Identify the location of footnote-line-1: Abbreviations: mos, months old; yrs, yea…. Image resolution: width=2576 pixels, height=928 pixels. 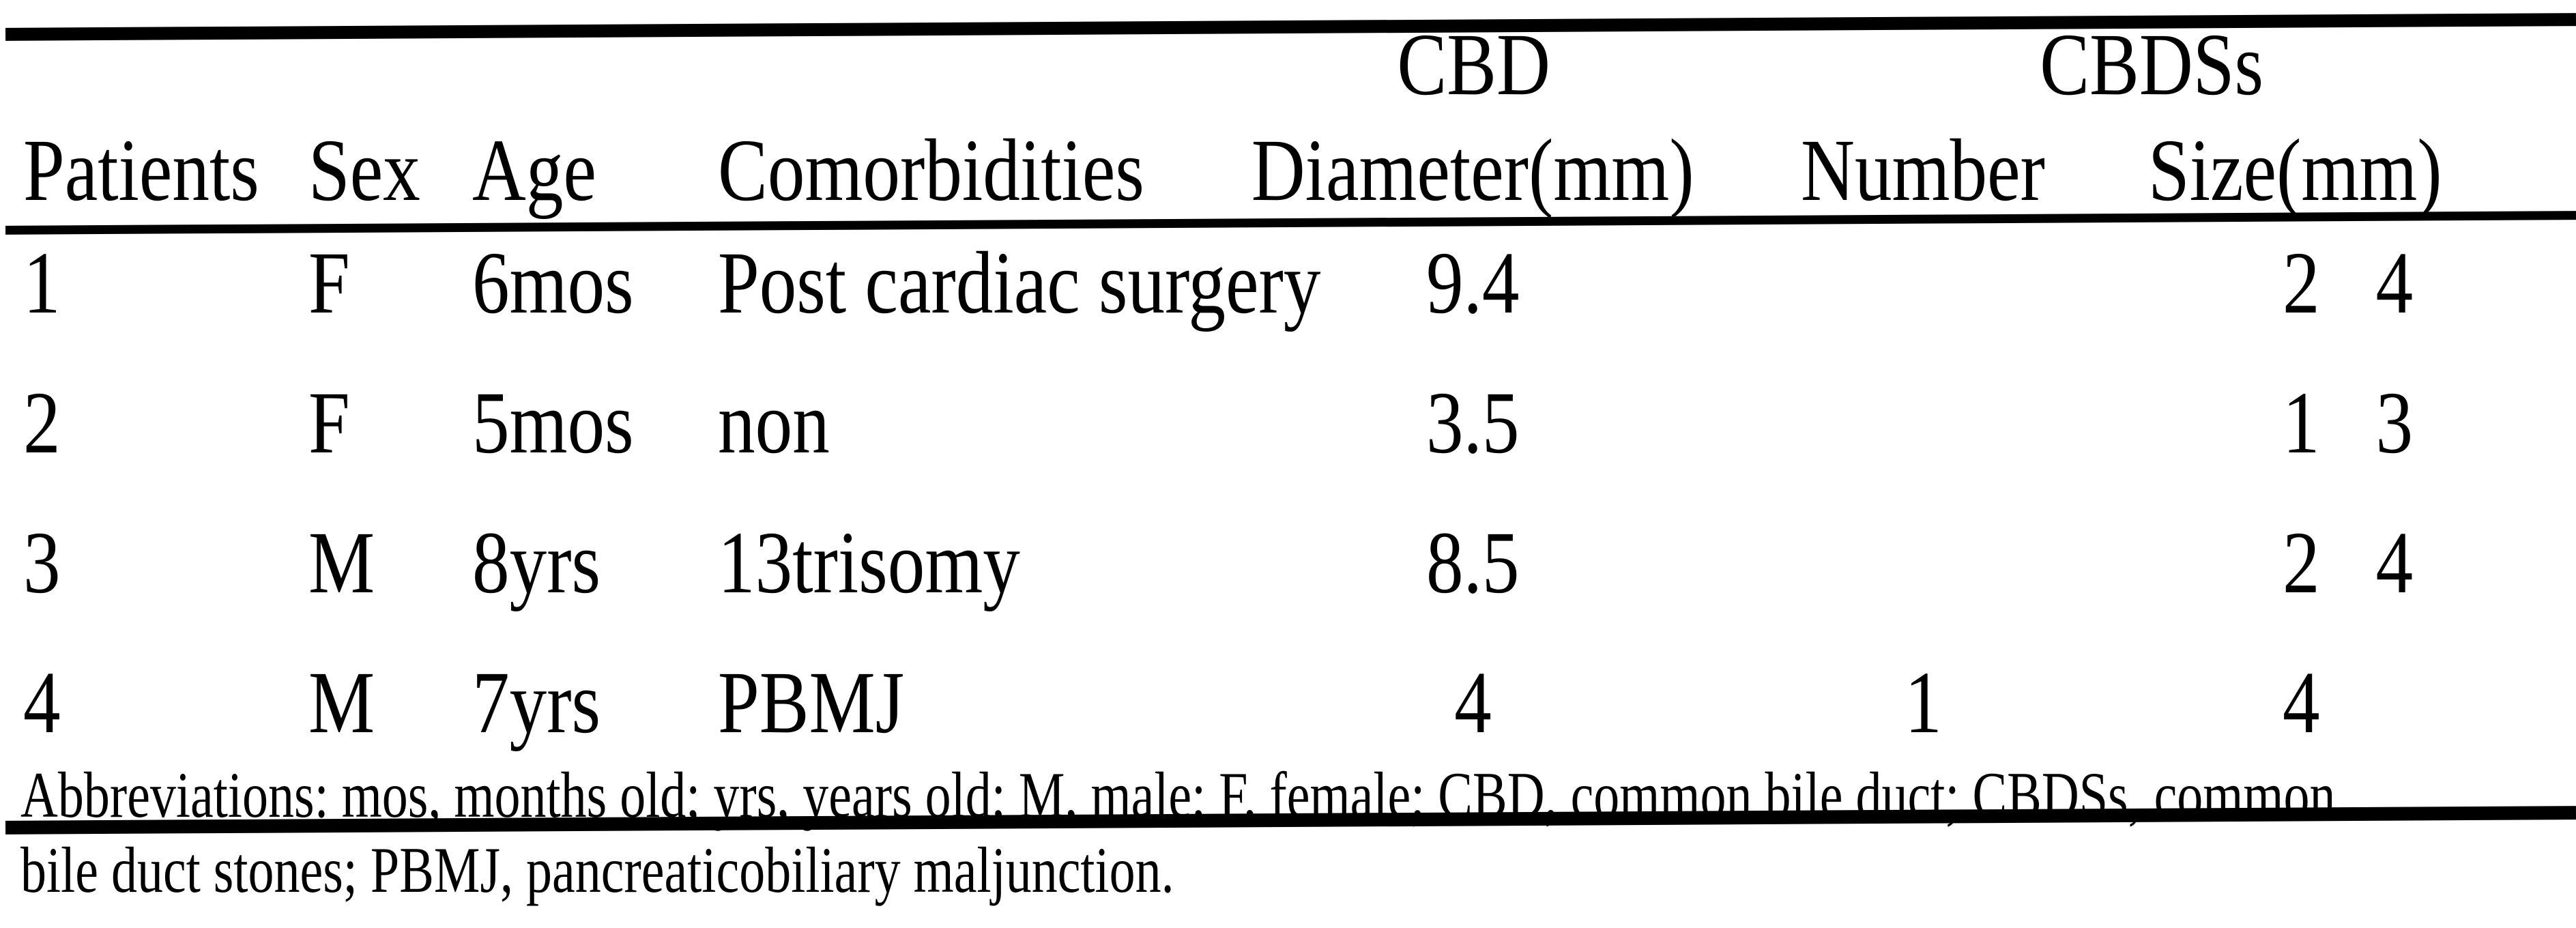
(1298, 795).